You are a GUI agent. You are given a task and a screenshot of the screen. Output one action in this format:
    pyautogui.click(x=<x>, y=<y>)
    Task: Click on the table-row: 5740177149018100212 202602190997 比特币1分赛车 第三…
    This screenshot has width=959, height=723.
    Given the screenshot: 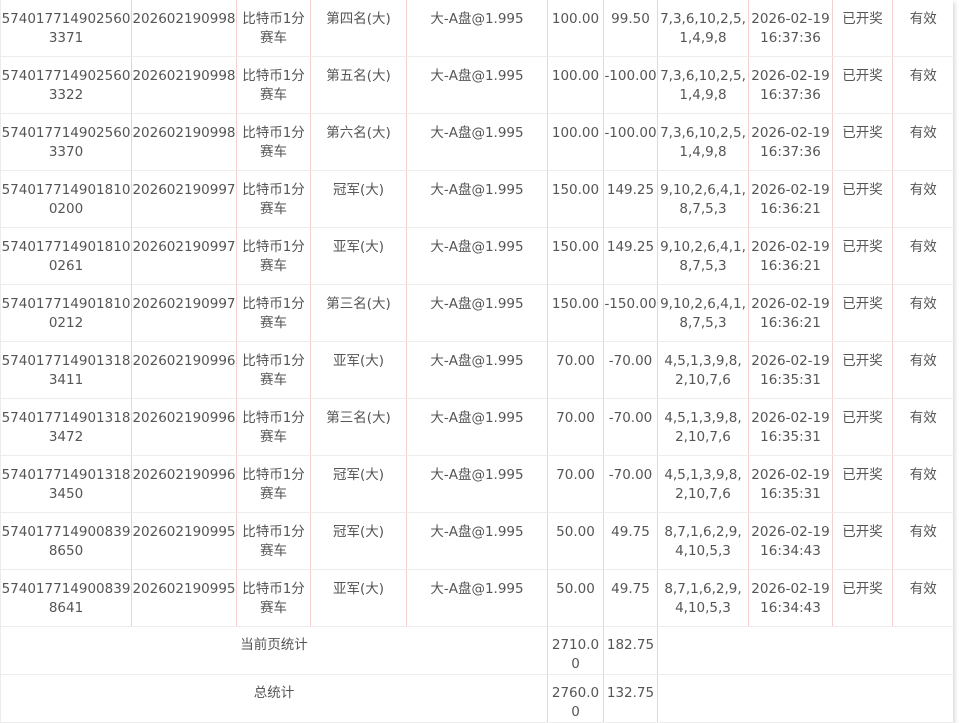 What is the action you would take?
    pyautogui.click(x=477, y=313)
    